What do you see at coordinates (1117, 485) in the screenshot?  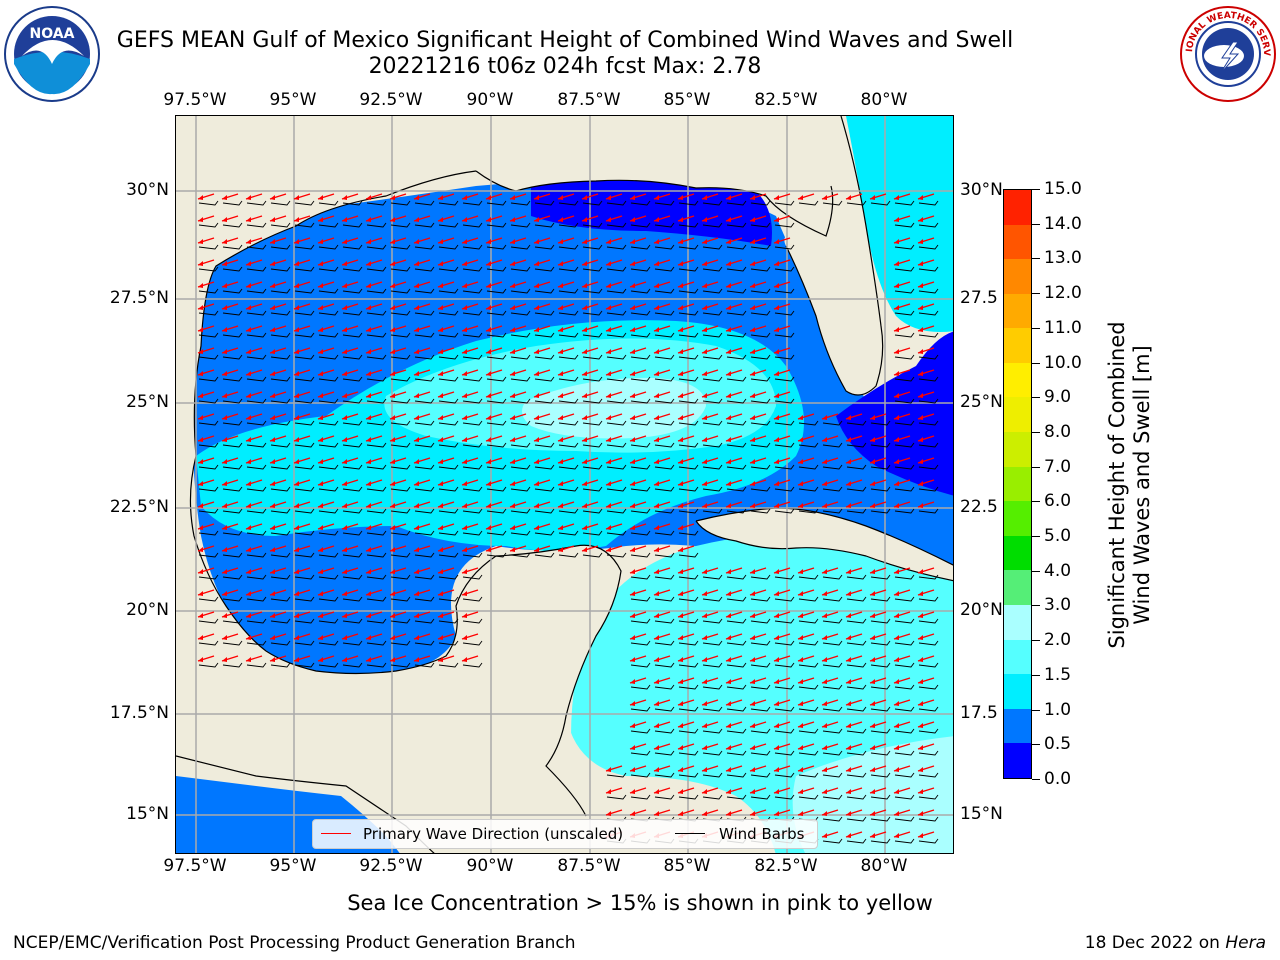 I see `colorbar-title-line1: Significant Height of Combined` at bounding box center [1117, 485].